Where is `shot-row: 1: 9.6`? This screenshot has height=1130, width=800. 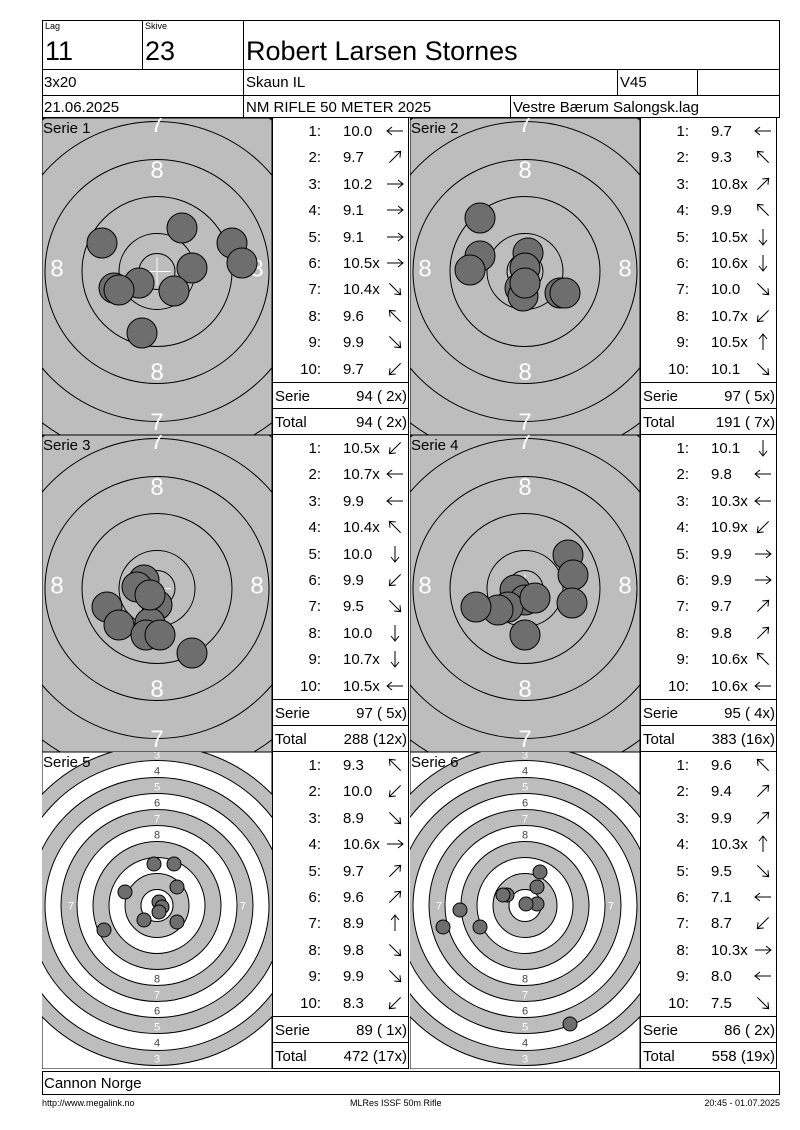
shot-row: 1: 9.6 is located at coordinates (709, 765).